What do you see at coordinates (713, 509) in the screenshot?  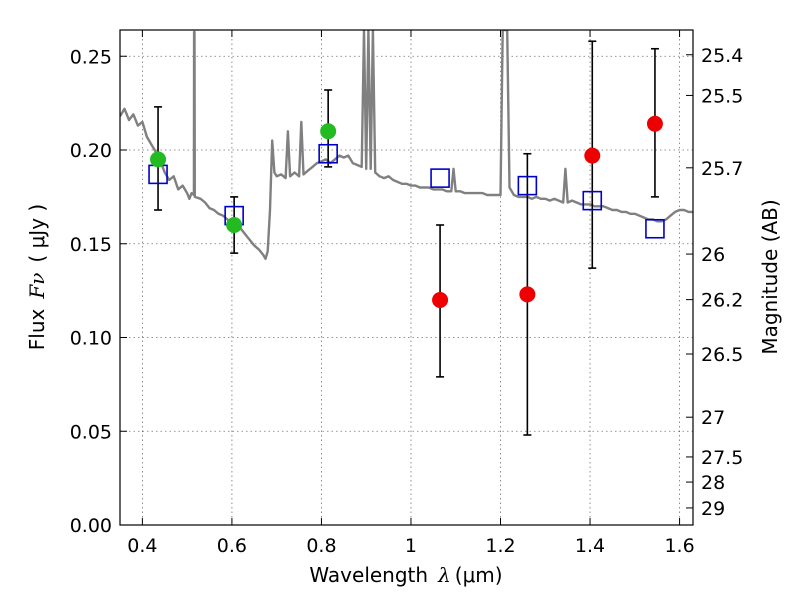 I see `magnitude-tick-label: 29` at bounding box center [713, 509].